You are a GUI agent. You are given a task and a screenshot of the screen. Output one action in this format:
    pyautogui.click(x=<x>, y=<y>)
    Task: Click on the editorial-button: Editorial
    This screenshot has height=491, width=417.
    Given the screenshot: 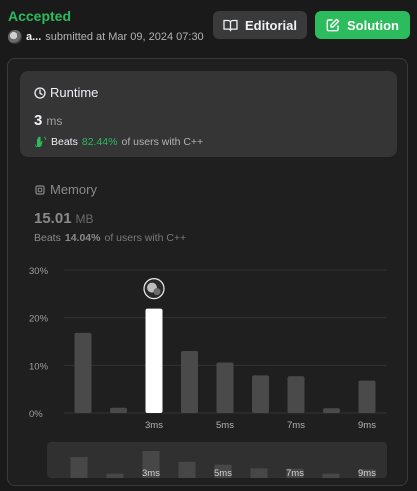 What is the action you would take?
    pyautogui.click(x=260, y=25)
    